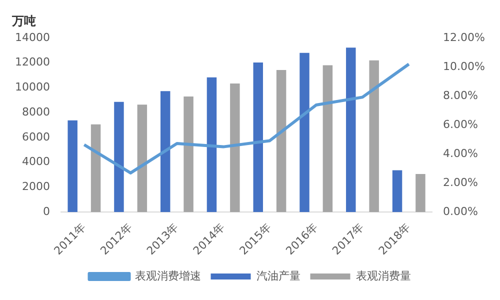 The image size is (500, 300). Describe the element at coordinates (32, 62) in the screenshot. I see `y-tick-label: 12000` at that location.